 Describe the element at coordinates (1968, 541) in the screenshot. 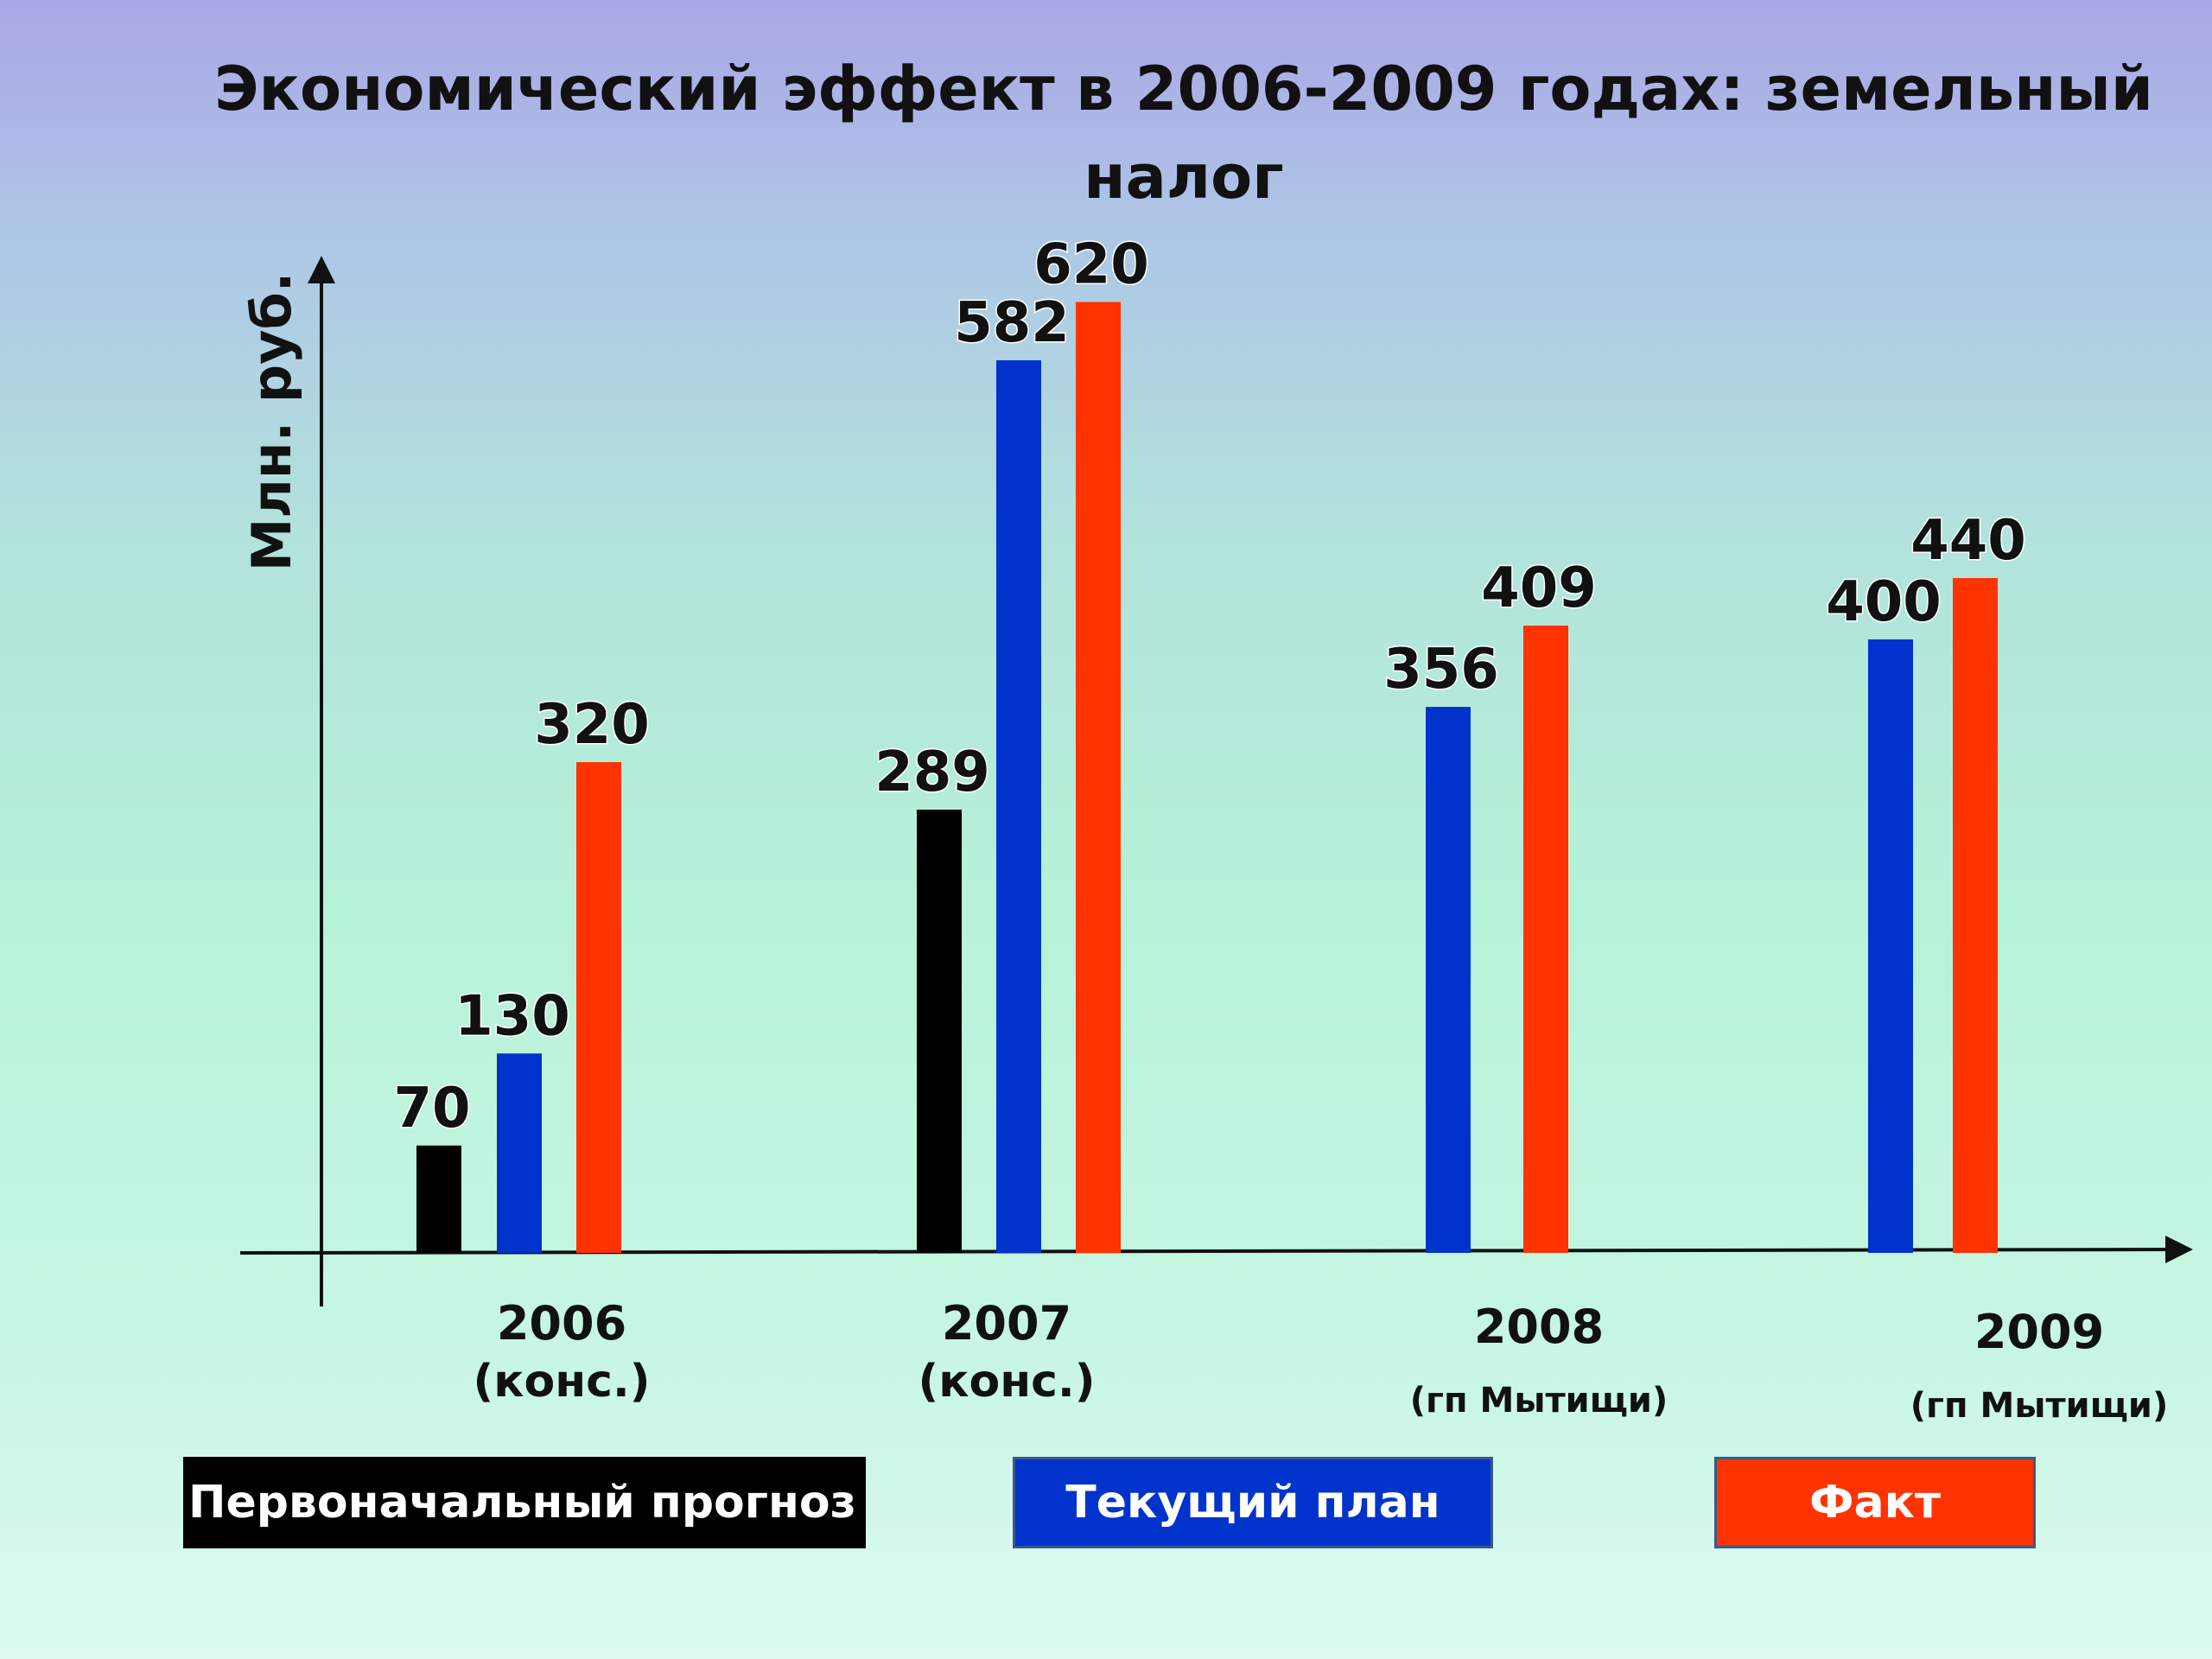

I see `data-label-2009-series-2: 440` at that location.